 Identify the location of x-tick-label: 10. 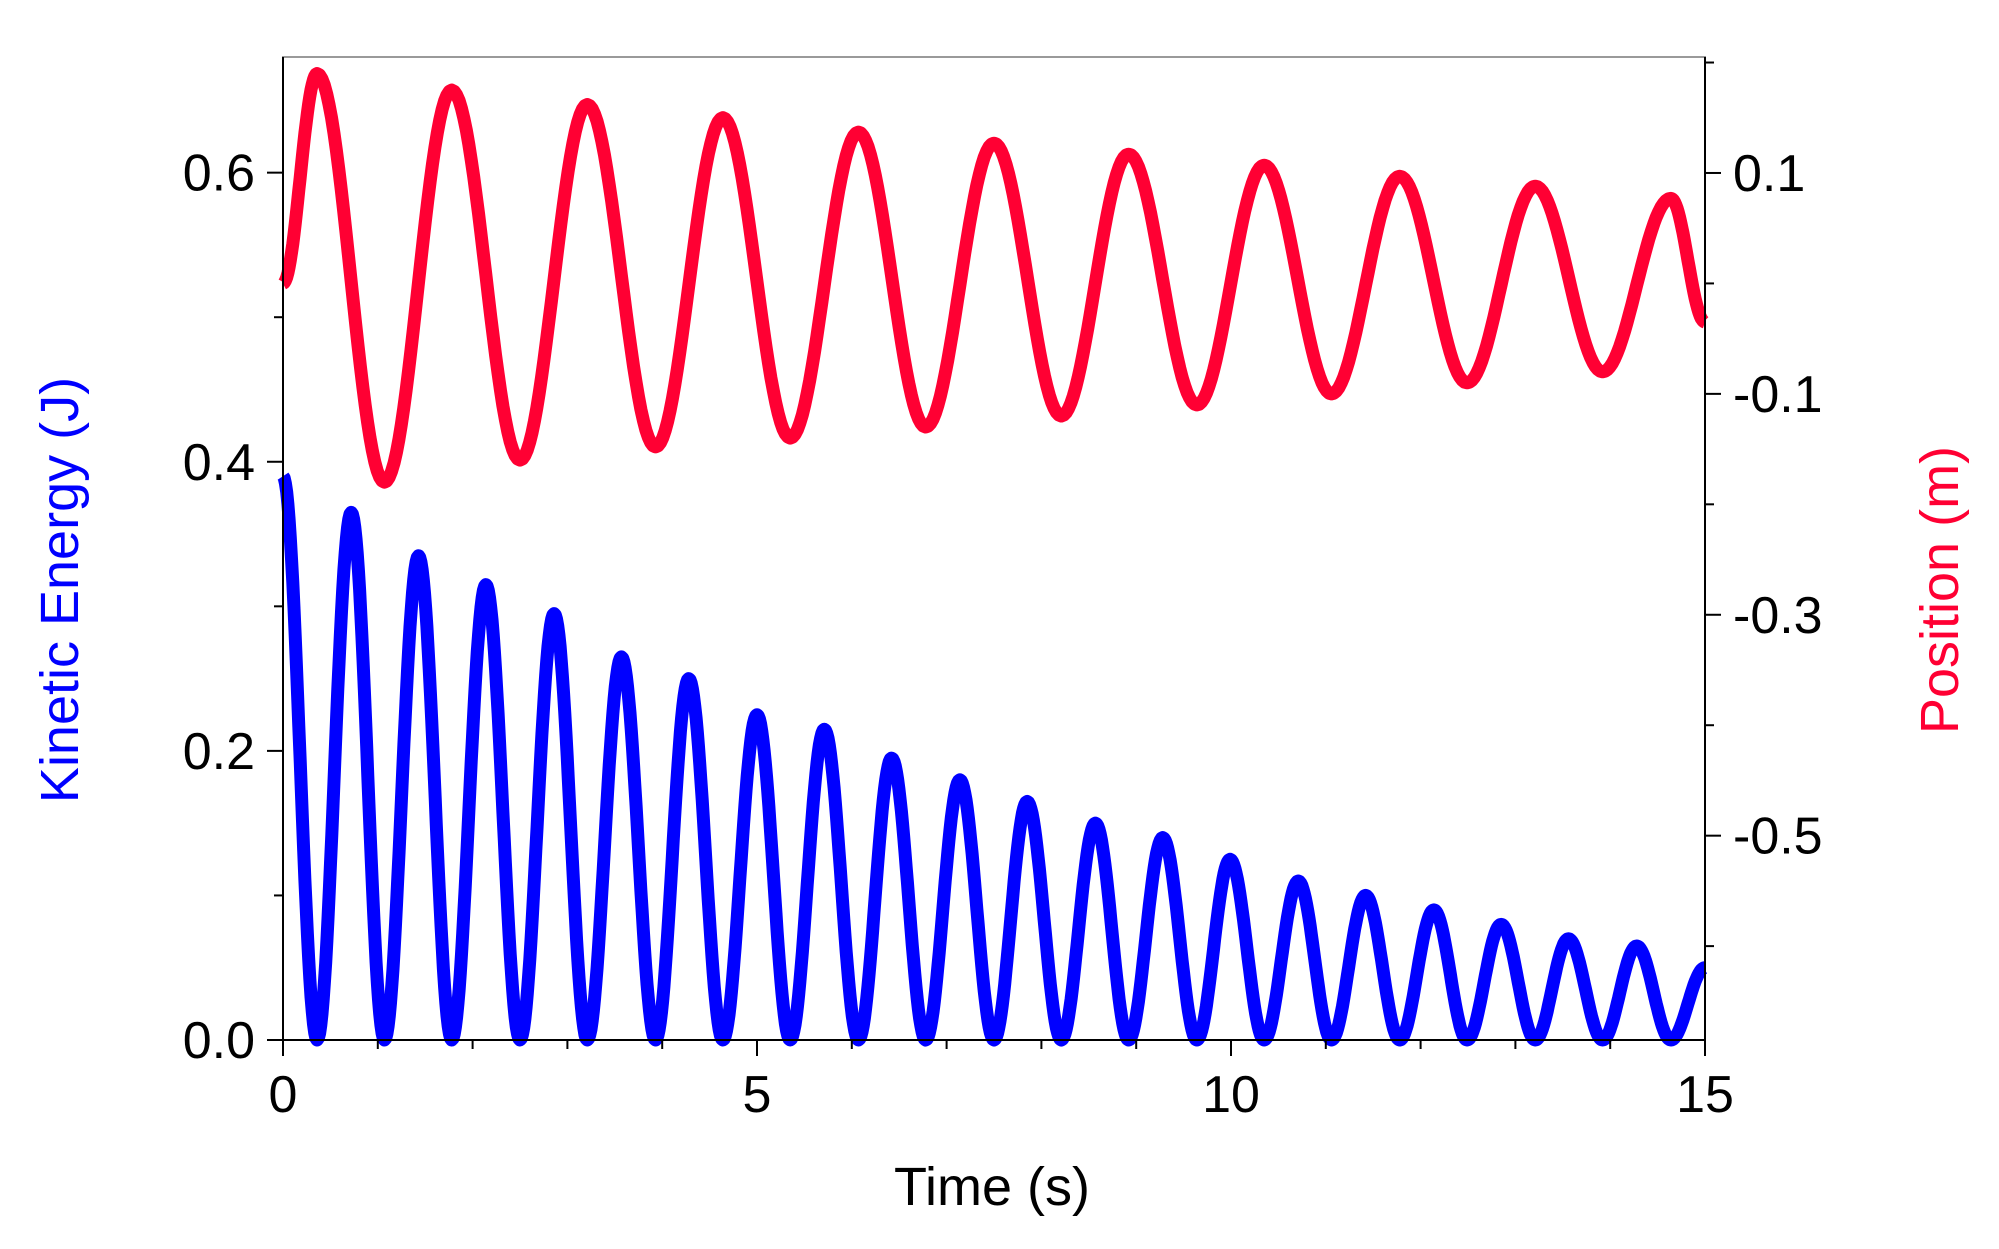
(1231, 1095).